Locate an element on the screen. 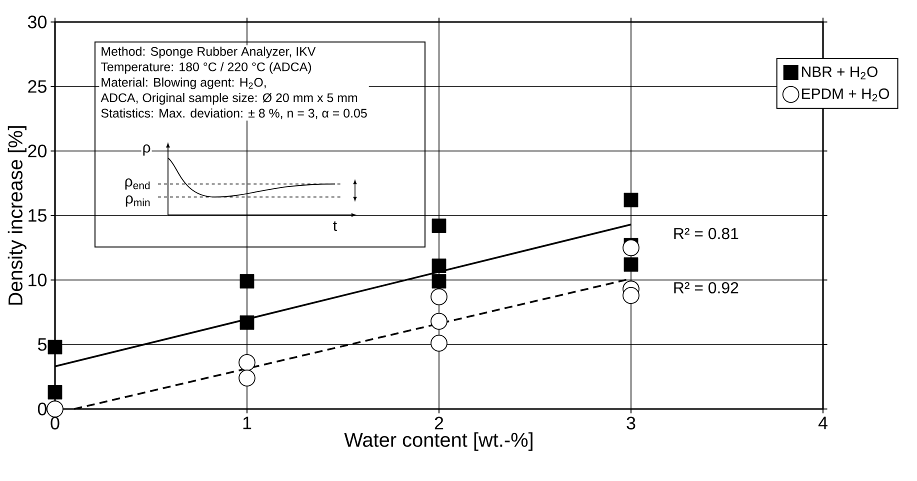  x-tick-label: 0 is located at coordinates (55, 423).